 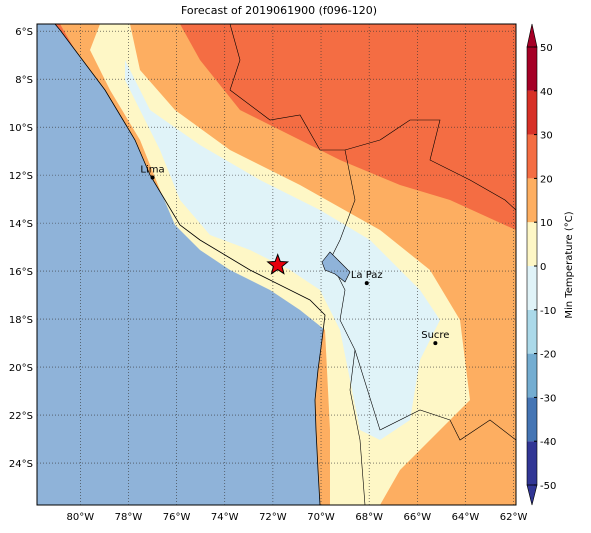 I want to click on colorbar-label: Min Temperature (°C), so click(x=569, y=264).